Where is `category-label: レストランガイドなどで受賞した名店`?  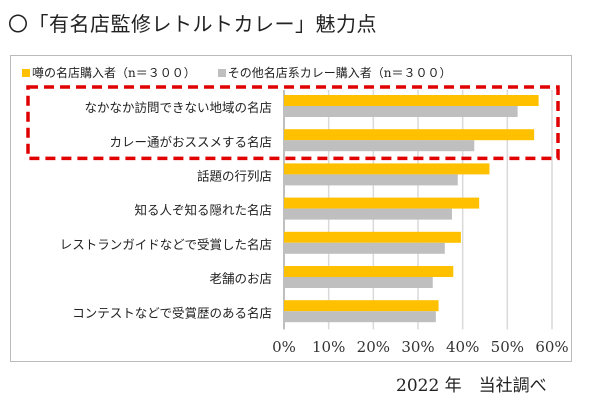
category-label: レストランガイドなどで受賞した名店 is located at coordinates (166, 244).